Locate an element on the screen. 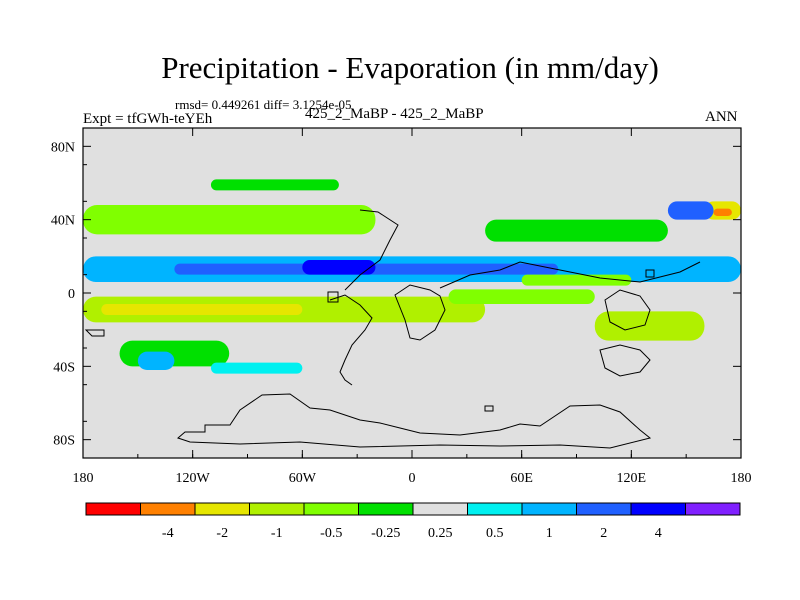 Image resolution: width=800 pixels, height=600 pixels. y-tick-label: 80S is located at coordinates (64, 441).